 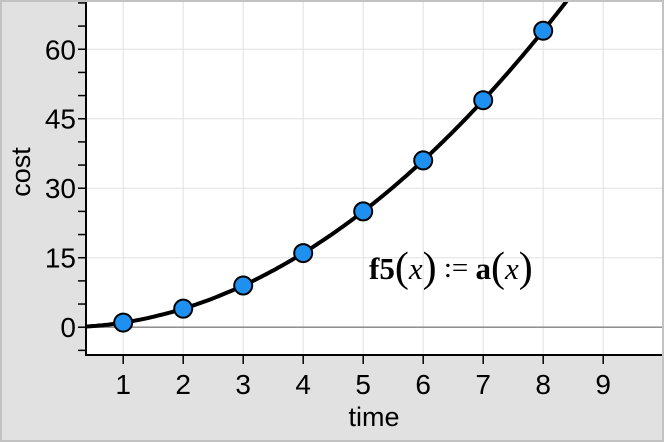 What do you see at coordinates (60, 258) in the screenshot?
I see `y-tick-label: 15` at bounding box center [60, 258].